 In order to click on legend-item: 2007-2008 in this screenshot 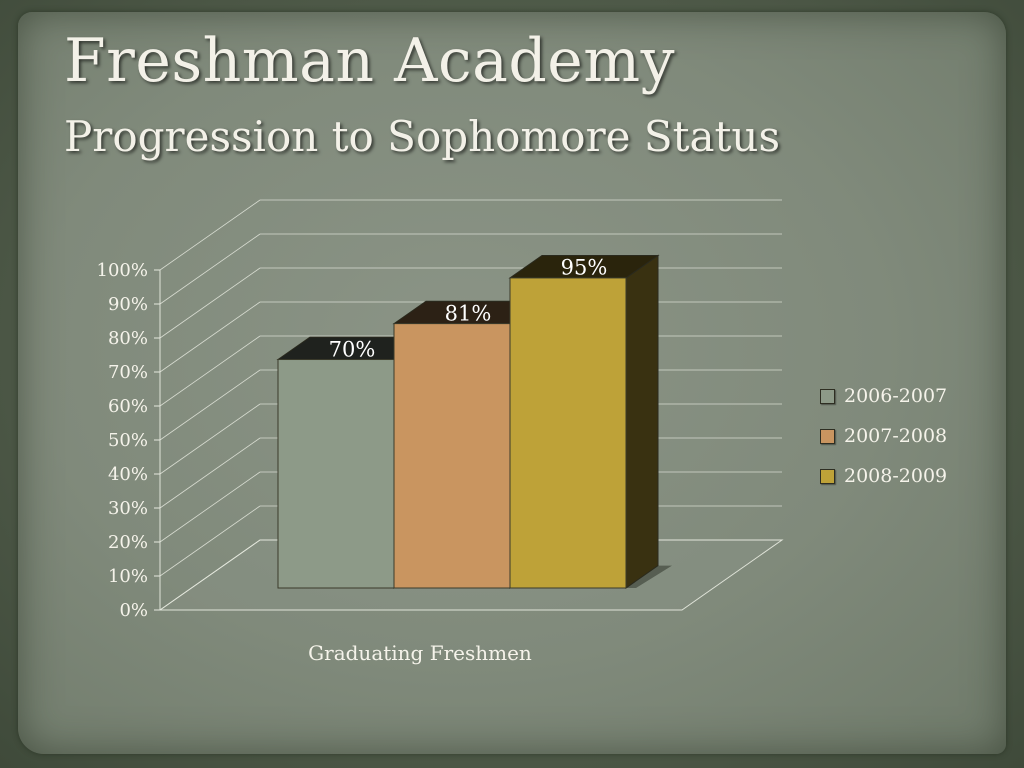, I will do `click(883, 436)`.